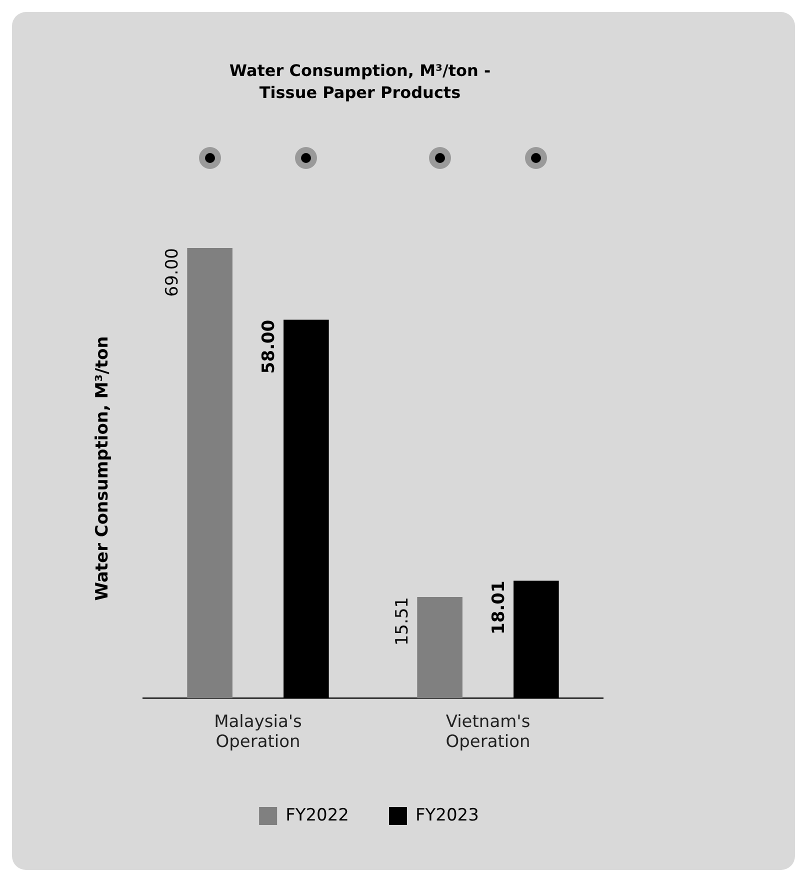 The width and height of the screenshot is (801, 885). What do you see at coordinates (258, 732) in the screenshot?
I see `x-tick-label: Malaysia's Operation` at bounding box center [258, 732].